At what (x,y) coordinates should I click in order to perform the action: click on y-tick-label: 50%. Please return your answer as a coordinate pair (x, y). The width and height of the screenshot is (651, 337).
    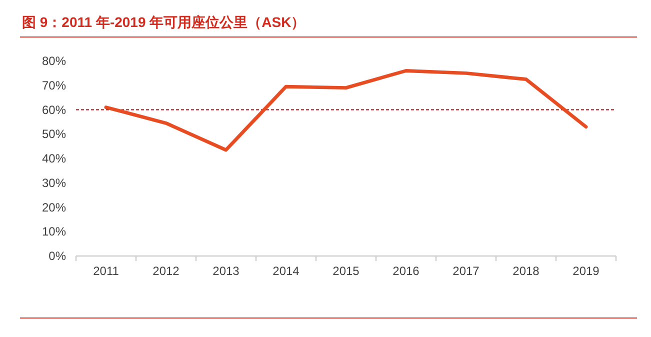
    Looking at the image, I should click on (54, 134).